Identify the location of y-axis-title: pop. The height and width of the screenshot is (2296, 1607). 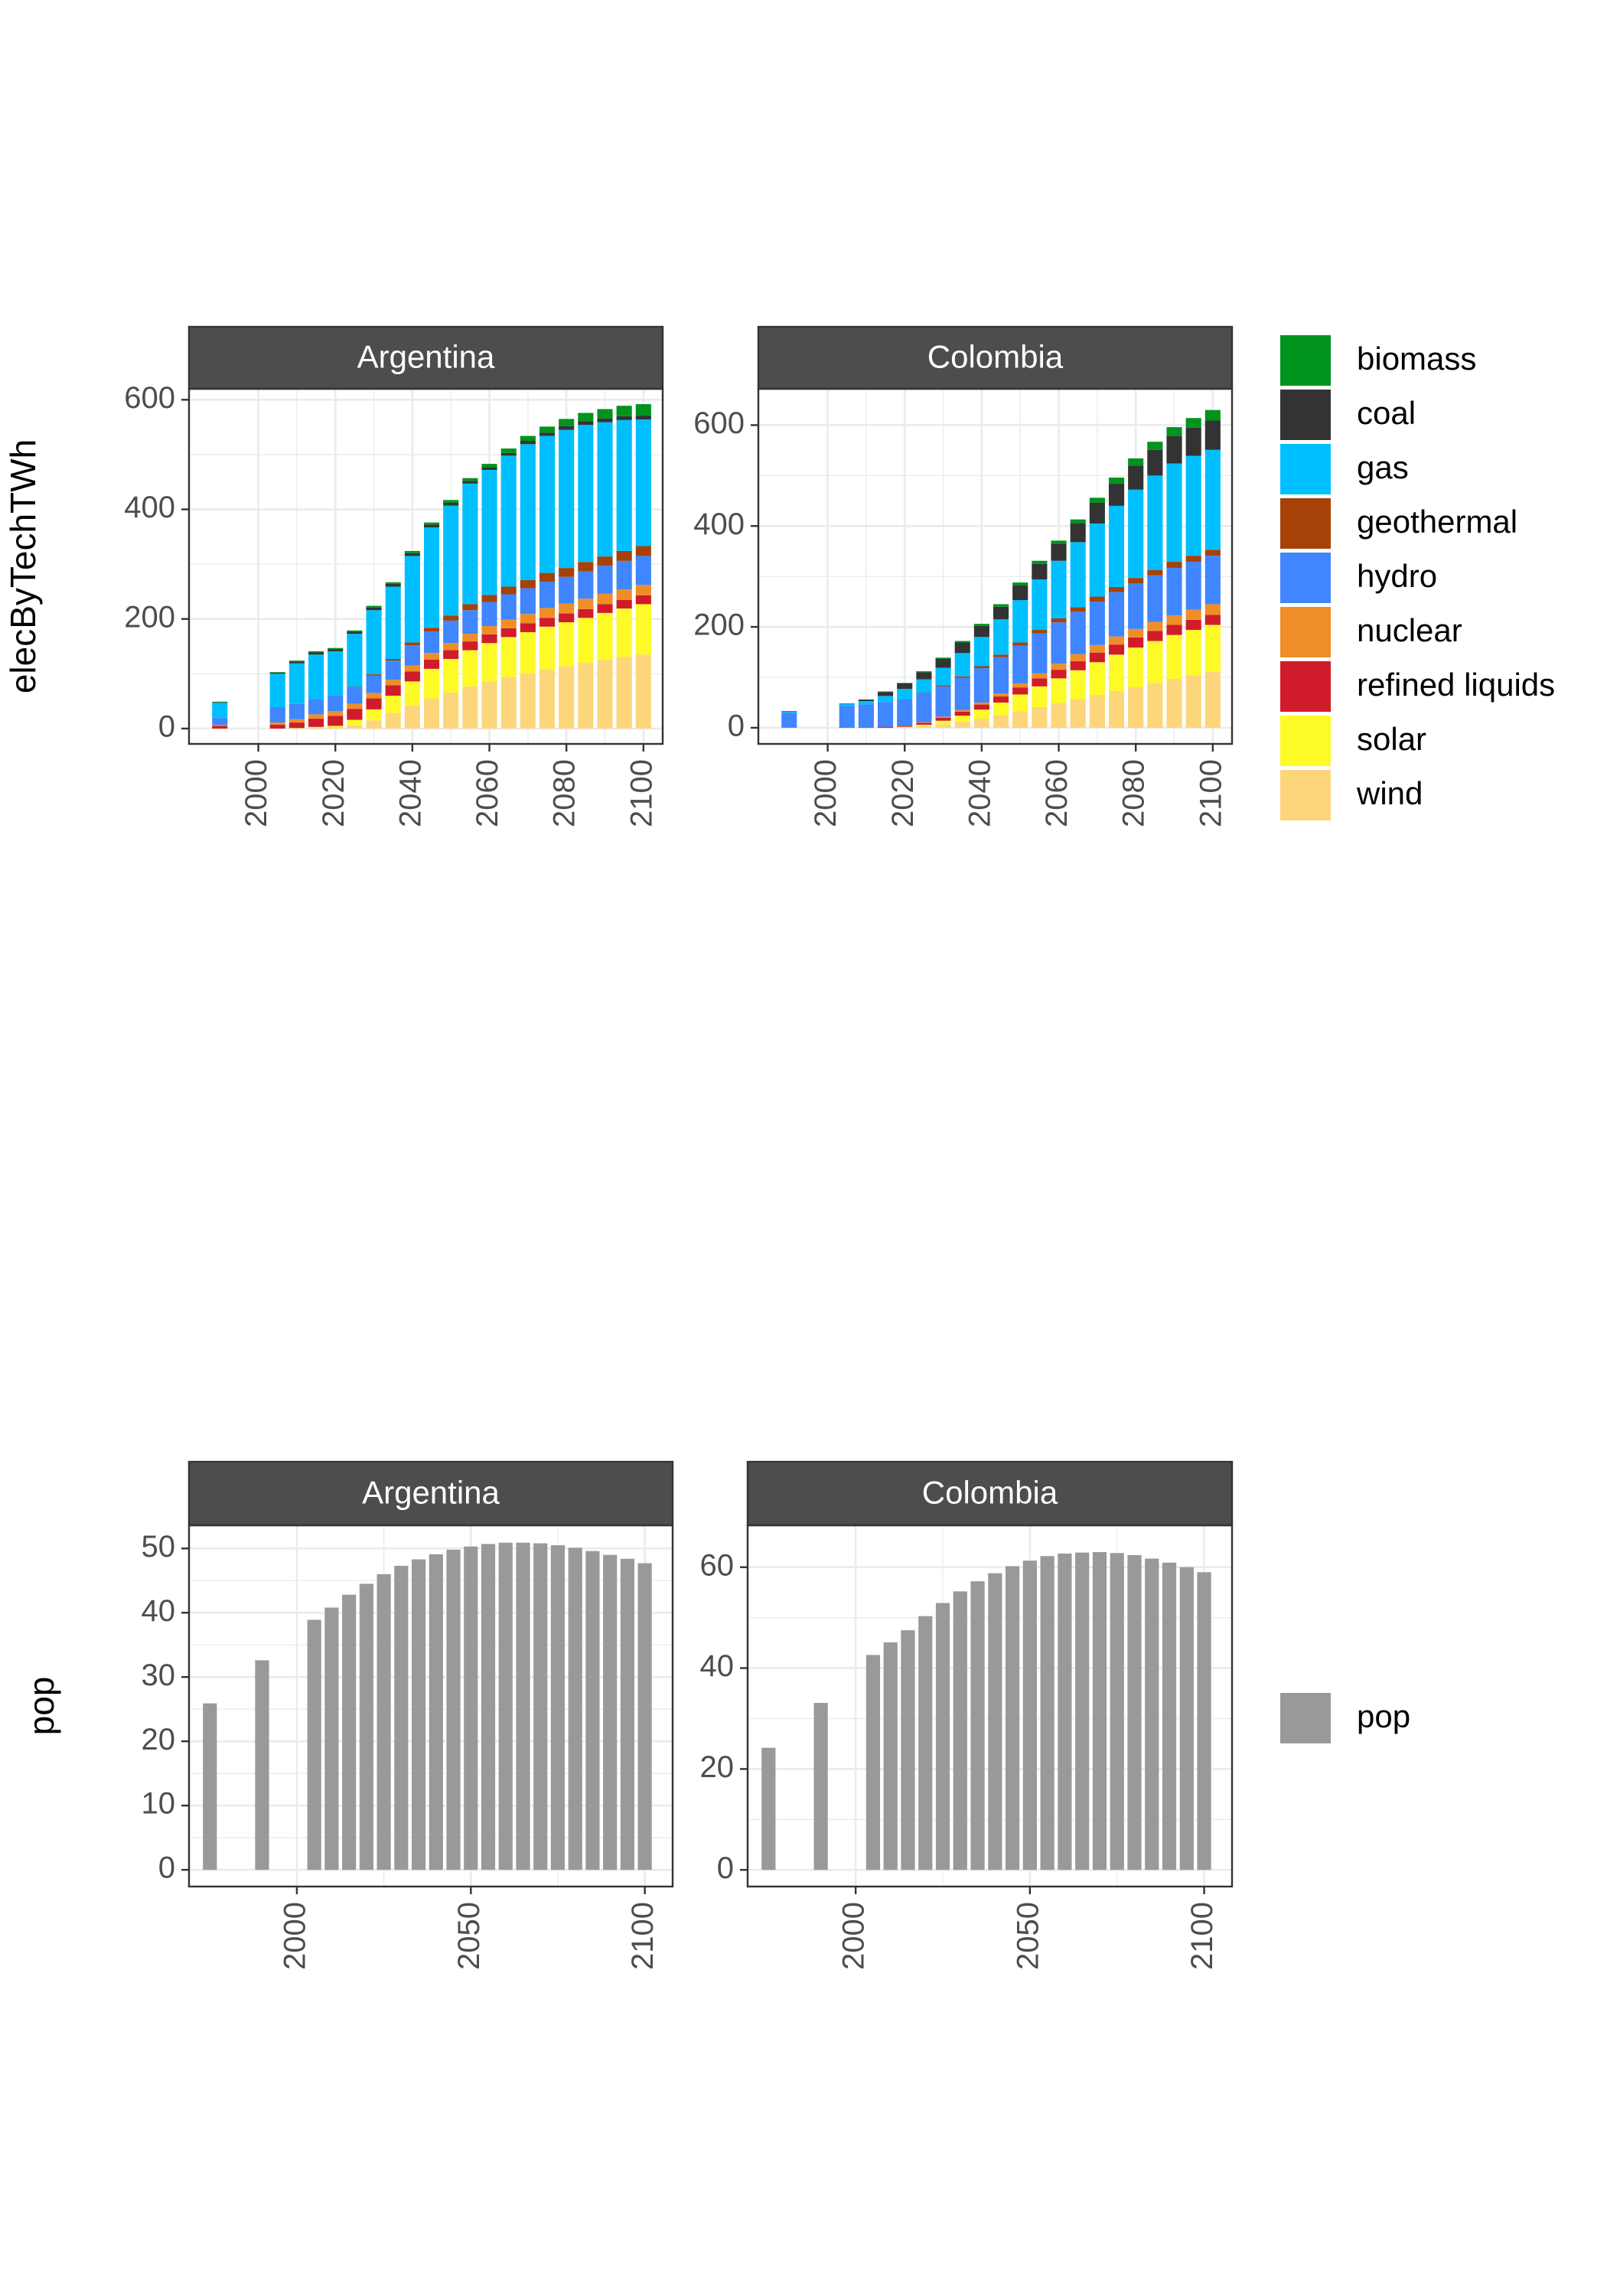
(41, 1706).